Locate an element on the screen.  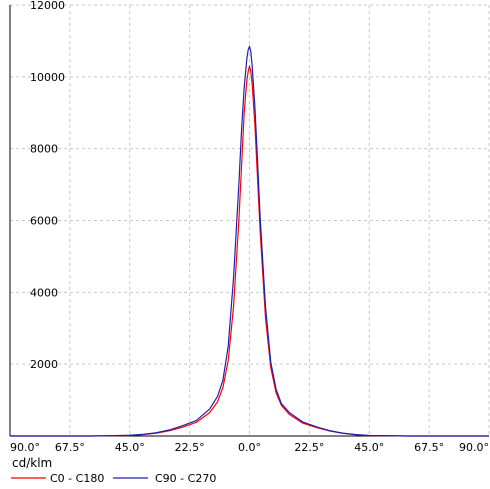
legend-label: C0 - C180 is located at coordinates (77, 478).